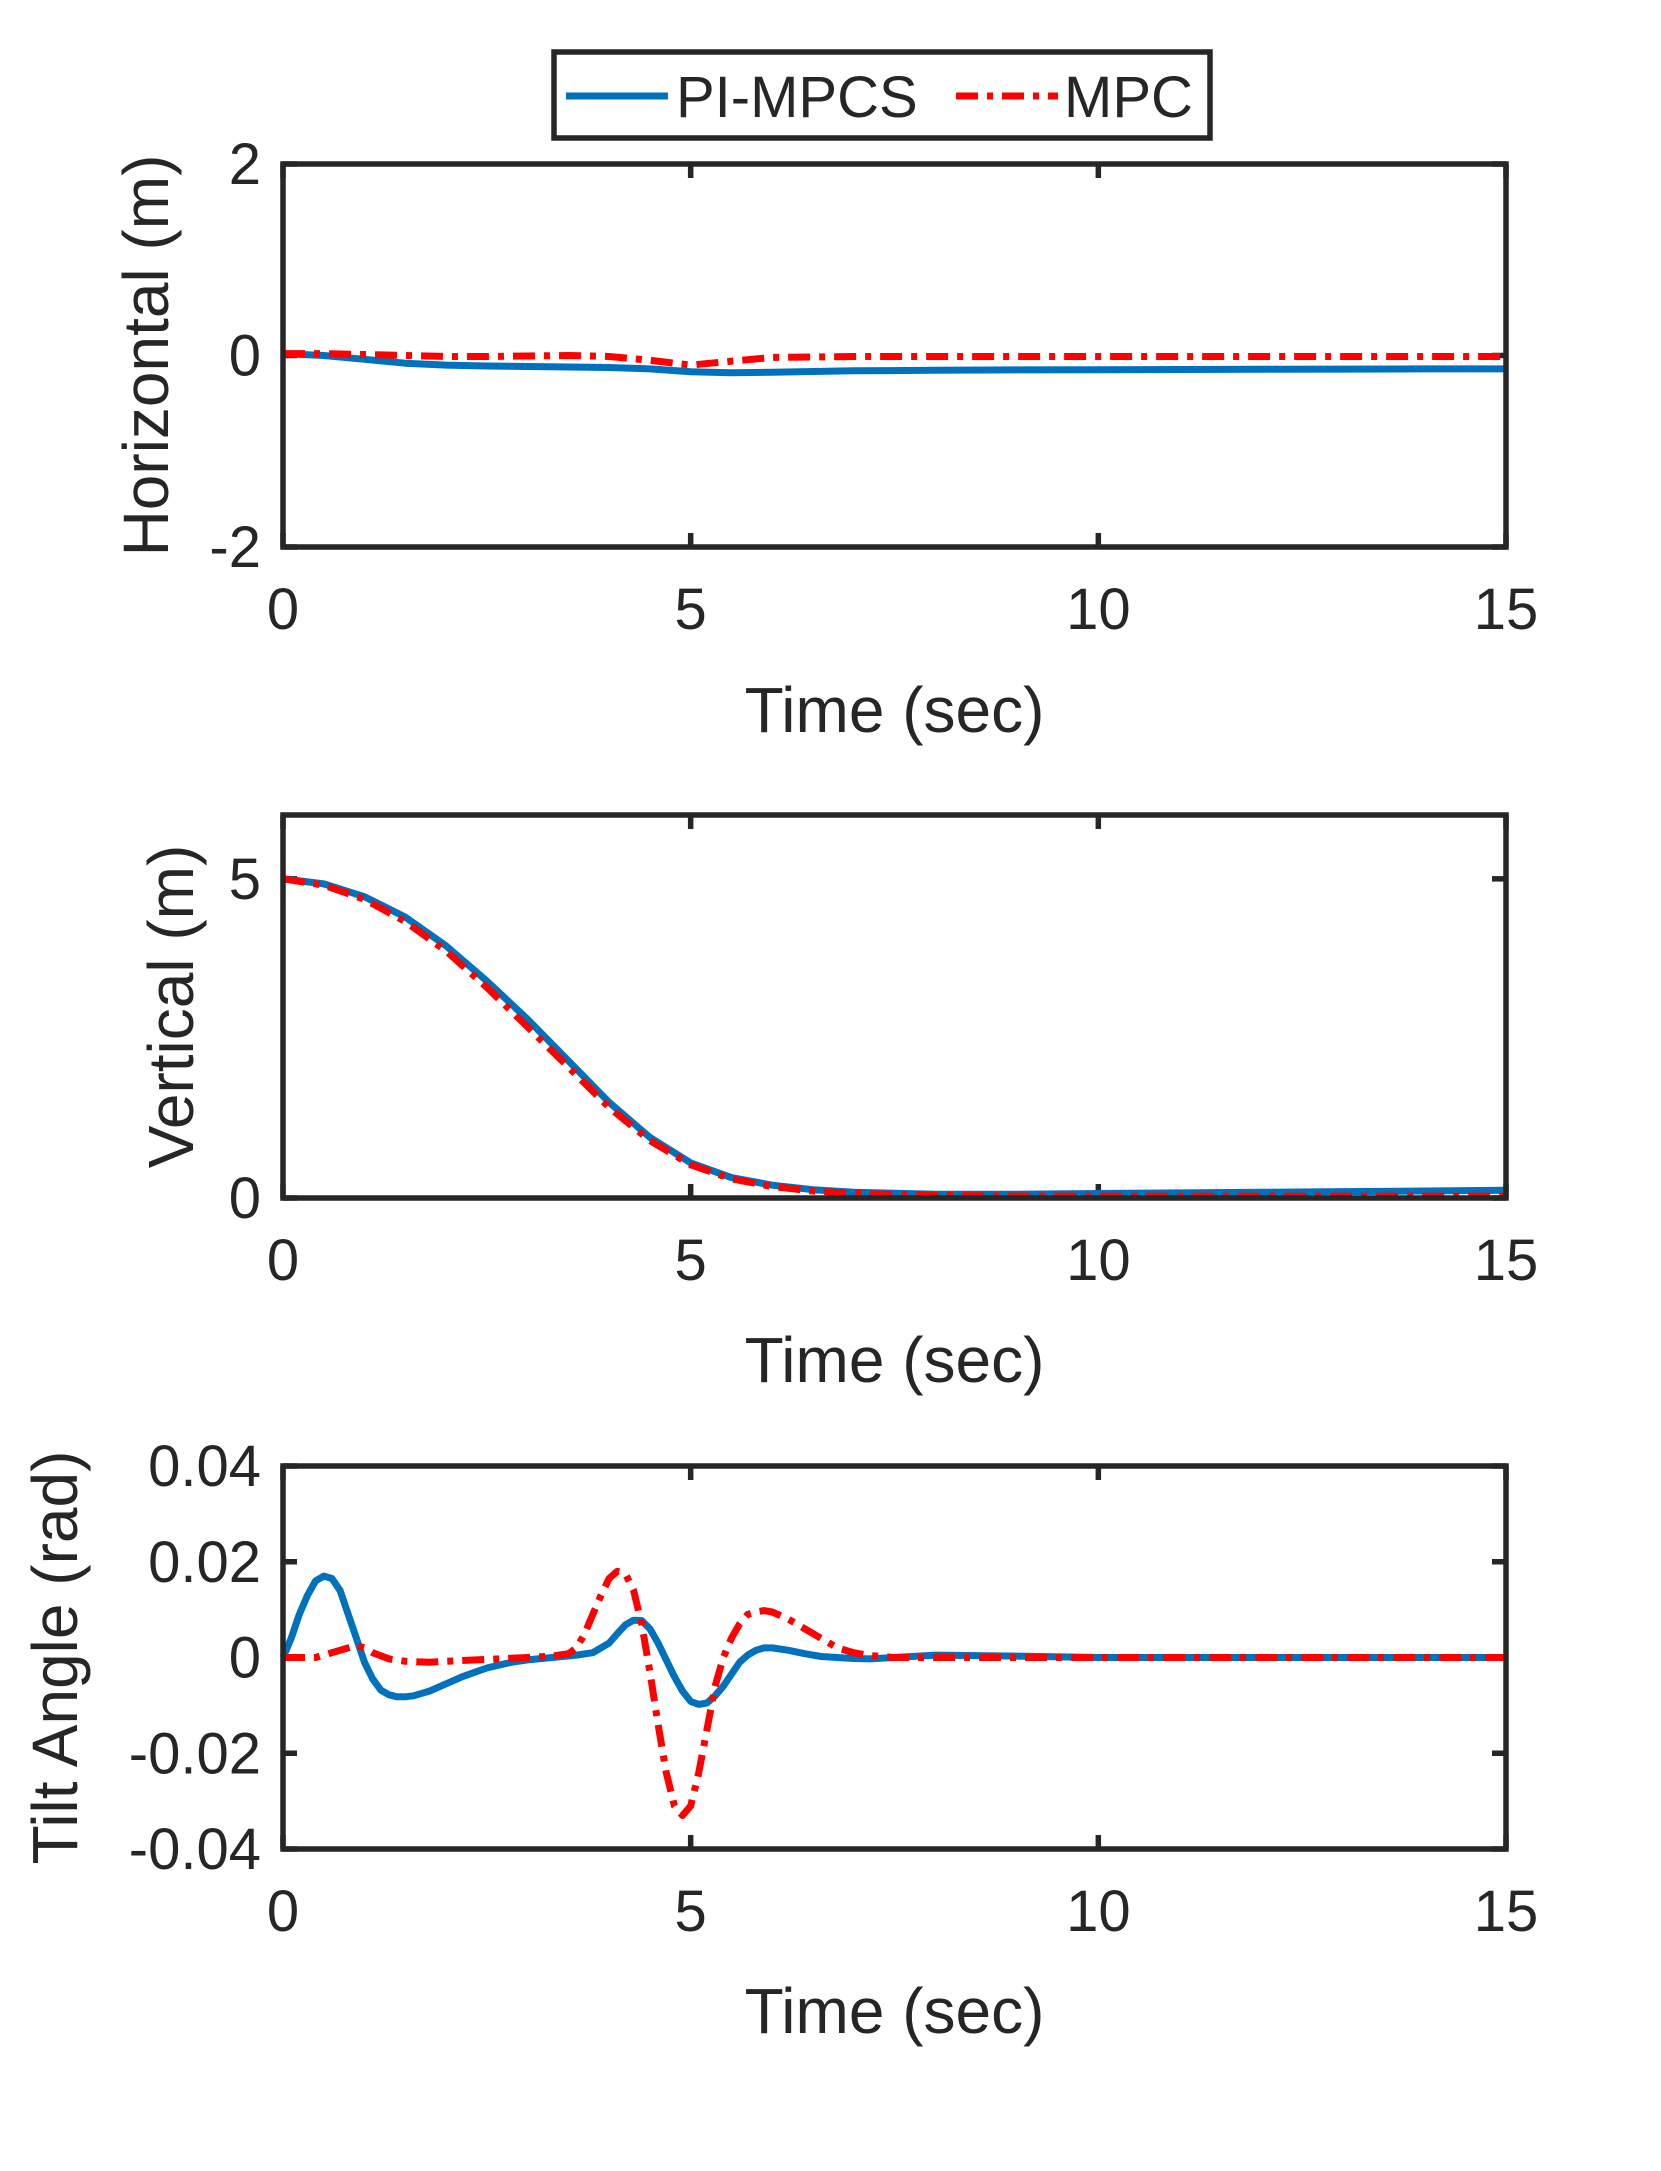 This screenshot has width=1661, height=2171. I want to click on vertical-x-axis-label: Time (sec), so click(895, 1360).